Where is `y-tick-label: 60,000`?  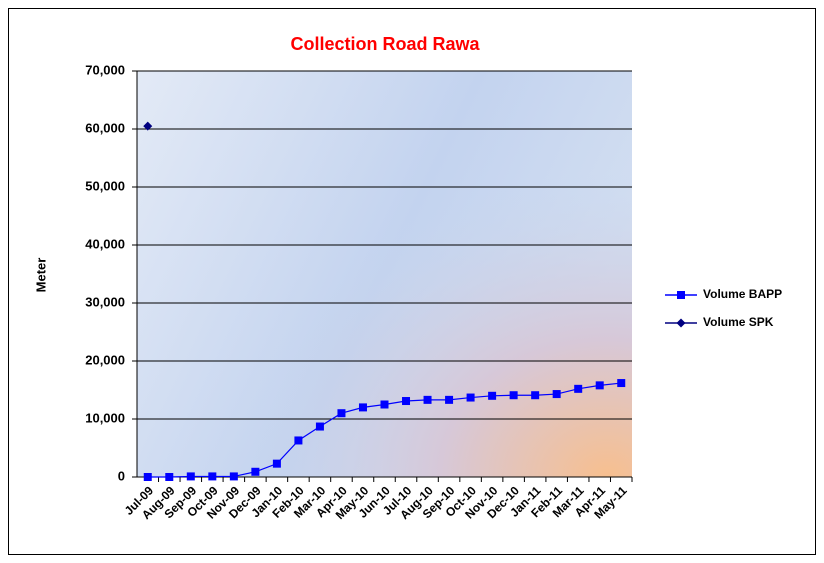
y-tick-label: 60,000 is located at coordinates (105, 127).